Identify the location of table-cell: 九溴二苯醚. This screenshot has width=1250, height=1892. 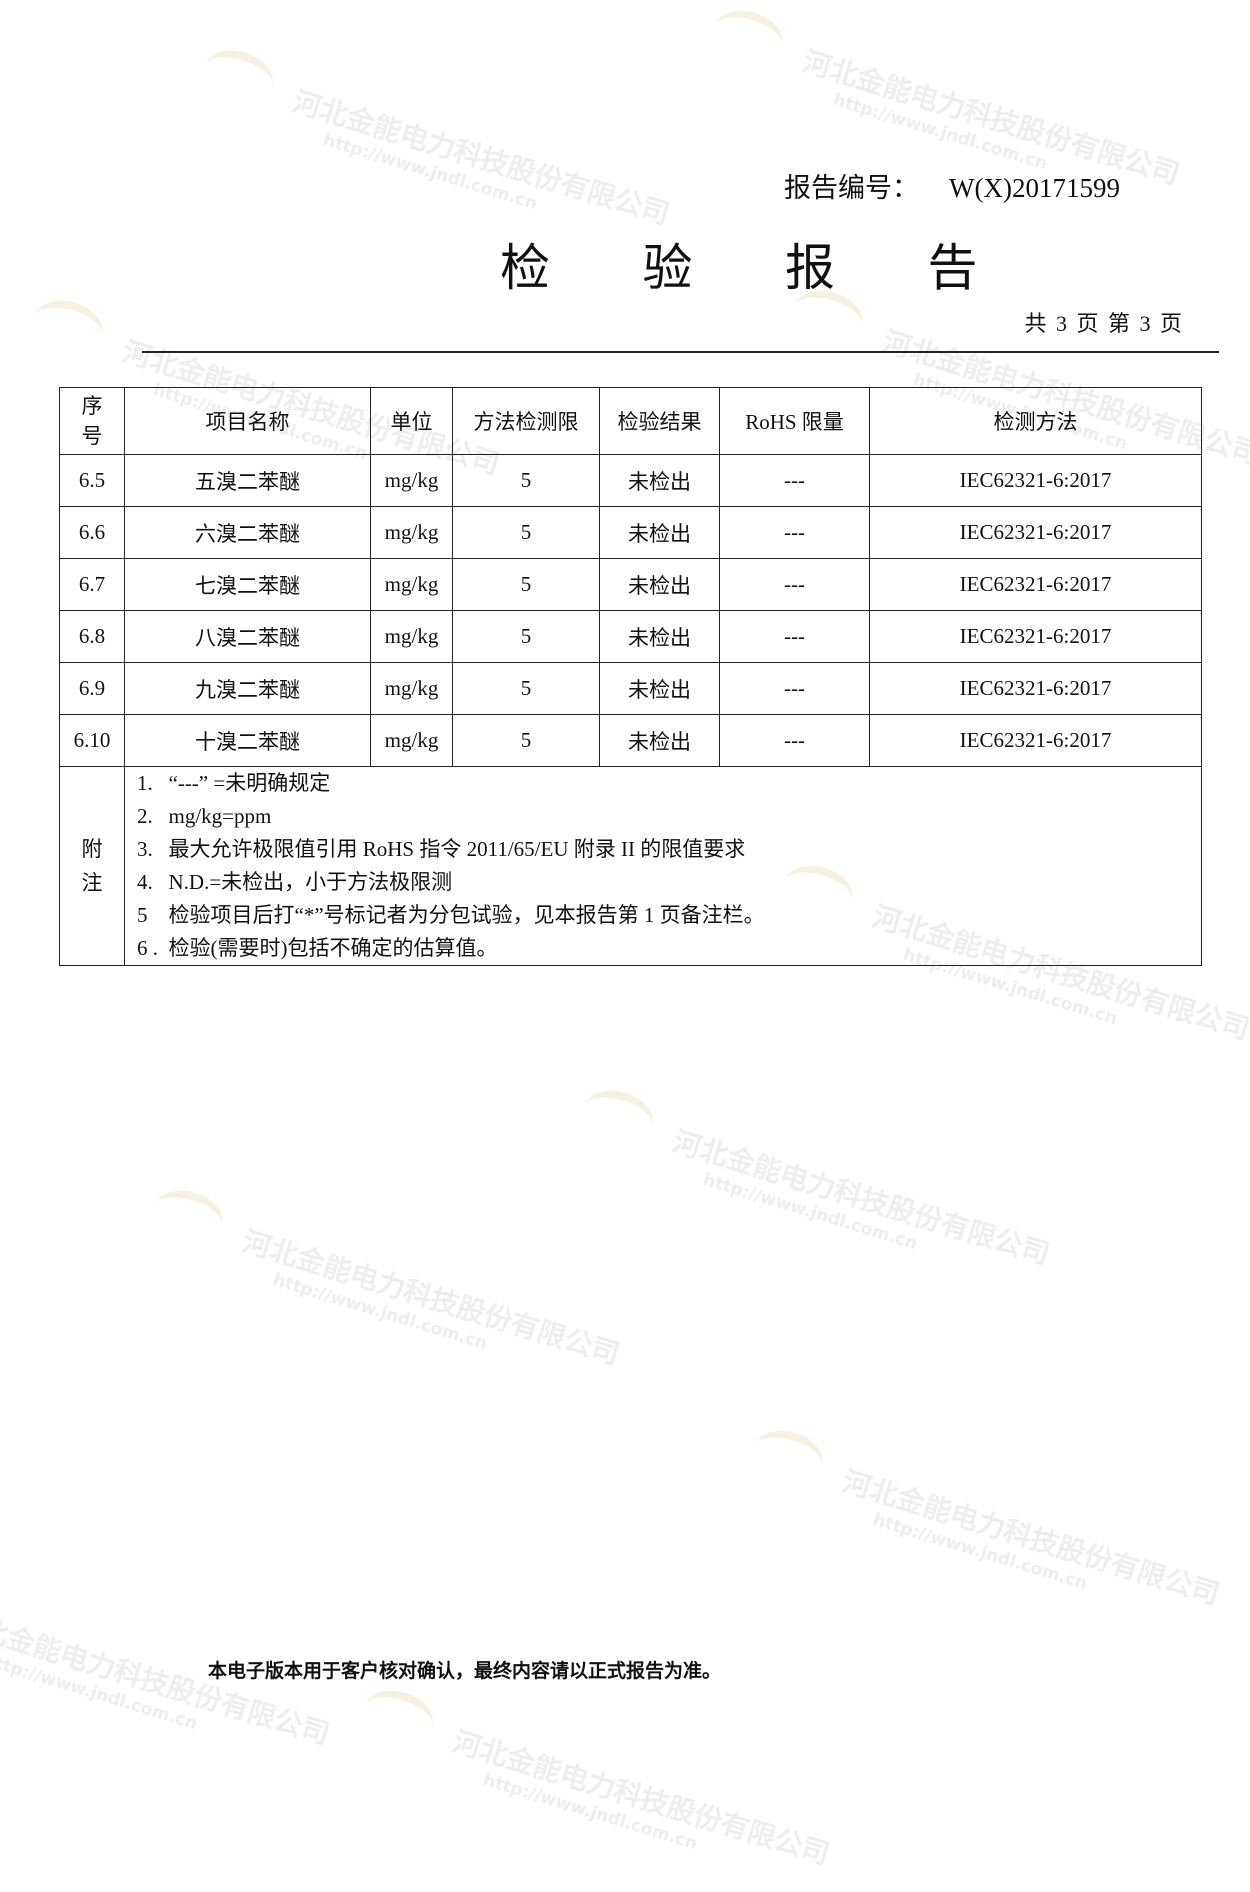
(247, 688).